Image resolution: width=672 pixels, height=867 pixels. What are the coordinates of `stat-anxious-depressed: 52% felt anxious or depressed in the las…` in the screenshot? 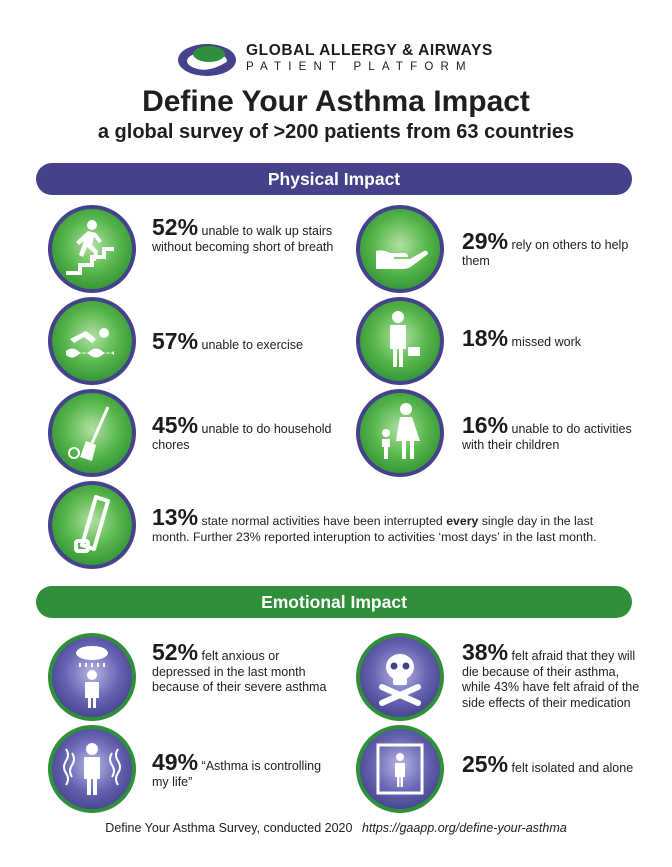 It's located at (244, 668).